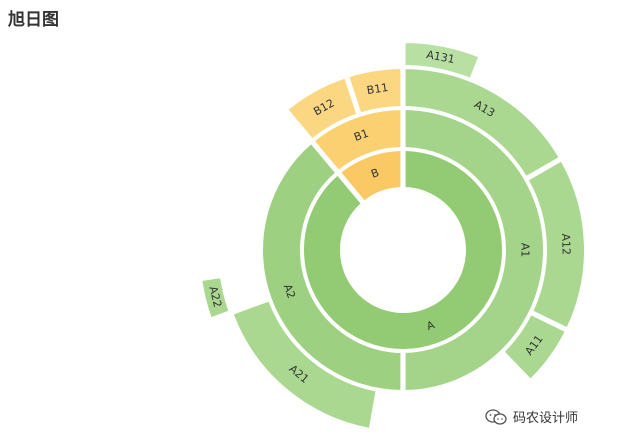  What do you see at coordinates (525, 250) in the screenshot?
I see `sunburst-label-a1: A1` at bounding box center [525, 250].